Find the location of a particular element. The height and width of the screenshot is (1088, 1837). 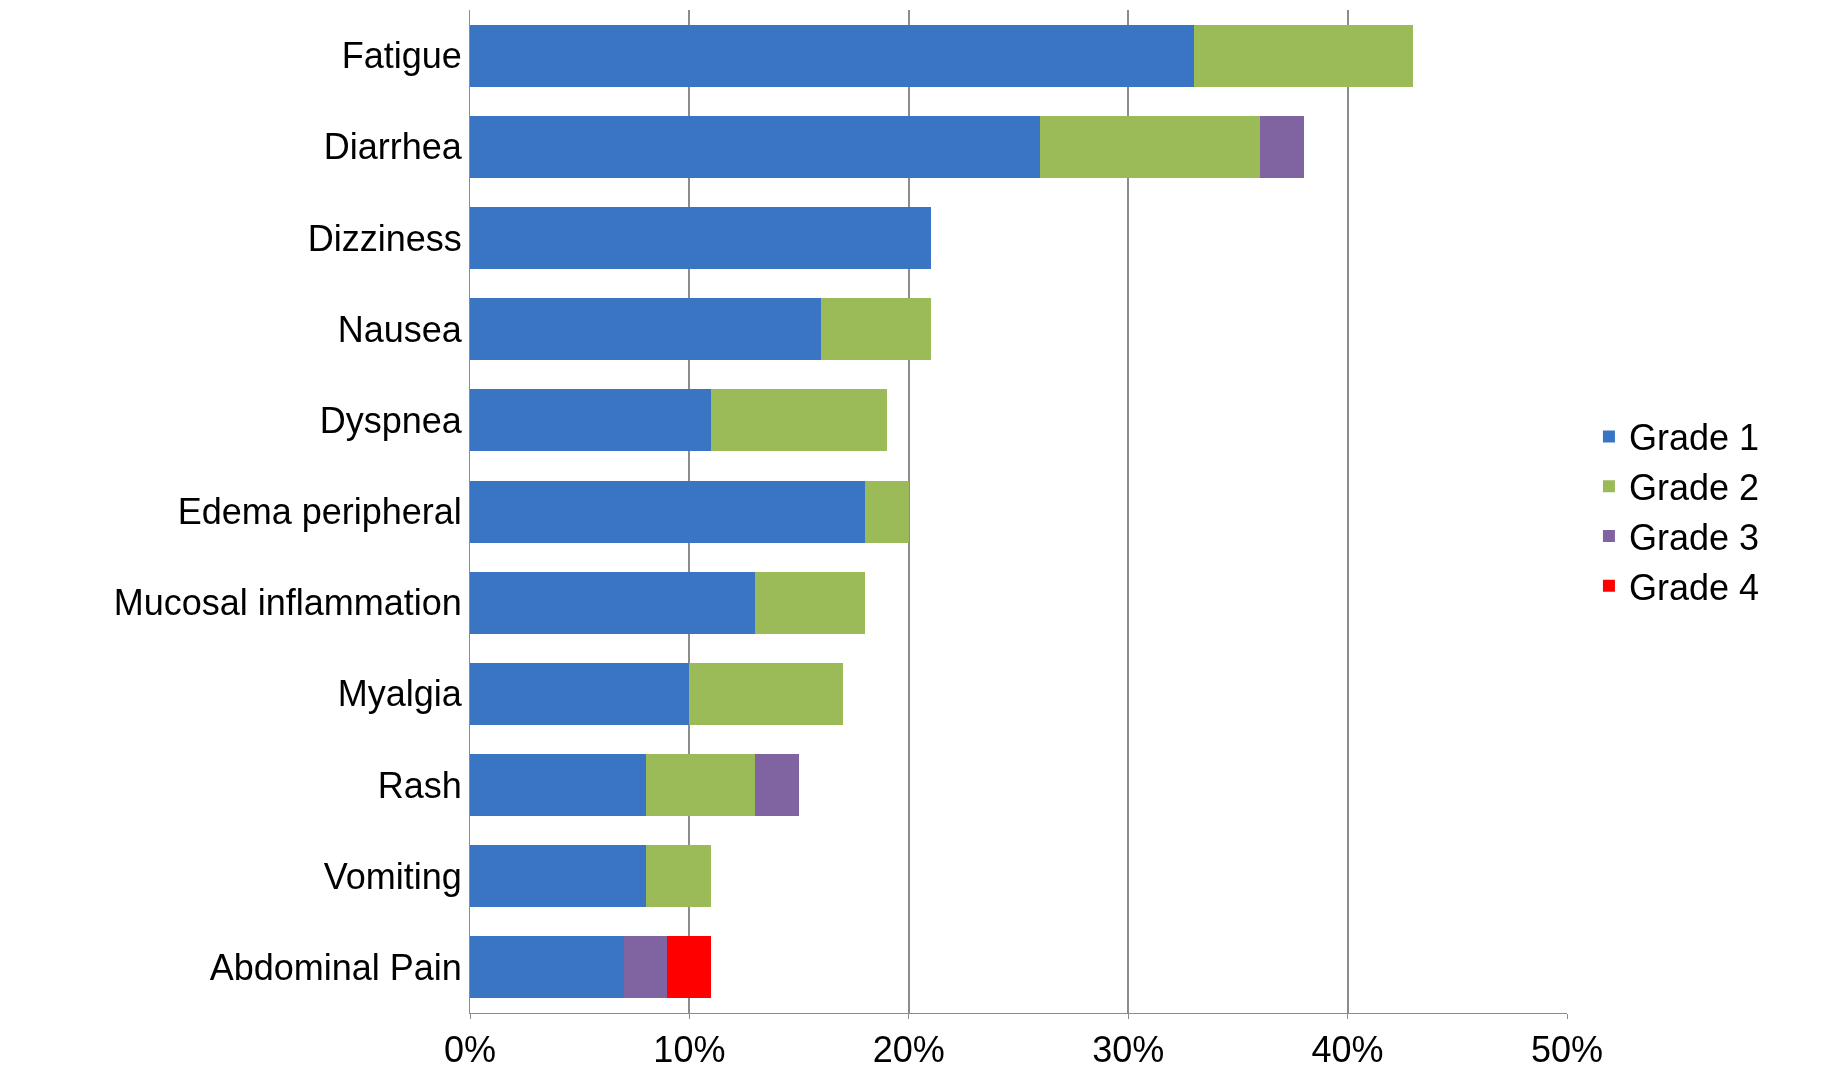

y-tick-label: Edema peripheral is located at coordinates (319, 512).